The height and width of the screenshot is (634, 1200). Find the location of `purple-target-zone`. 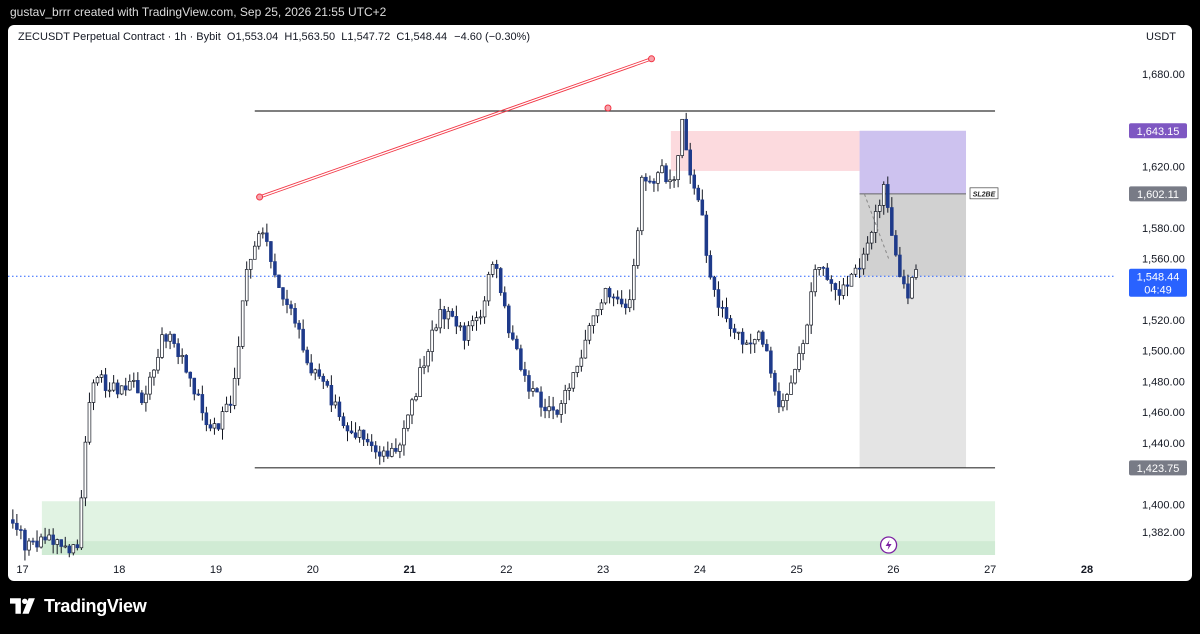

purple-target-zone is located at coordinates (913, 162).